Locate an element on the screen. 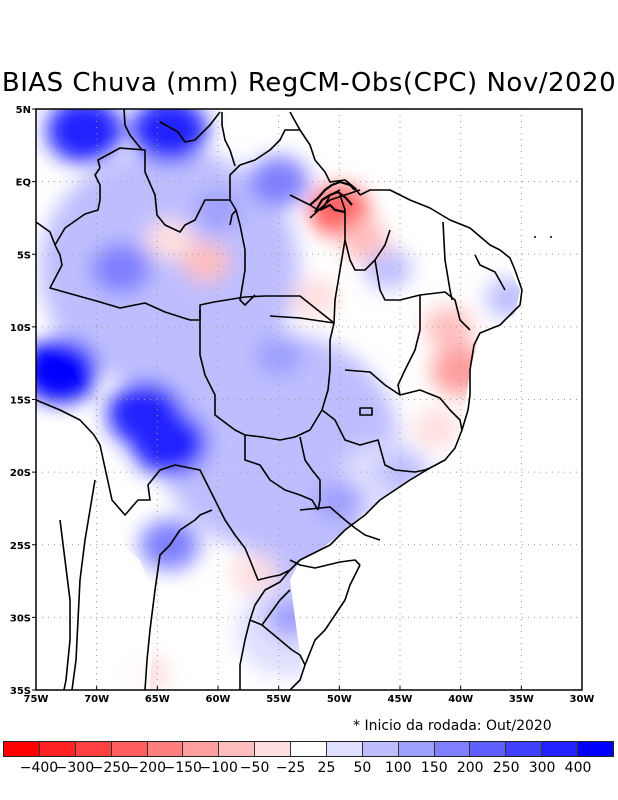  y-tick-label: 10S is located at coordinates (20, 328).